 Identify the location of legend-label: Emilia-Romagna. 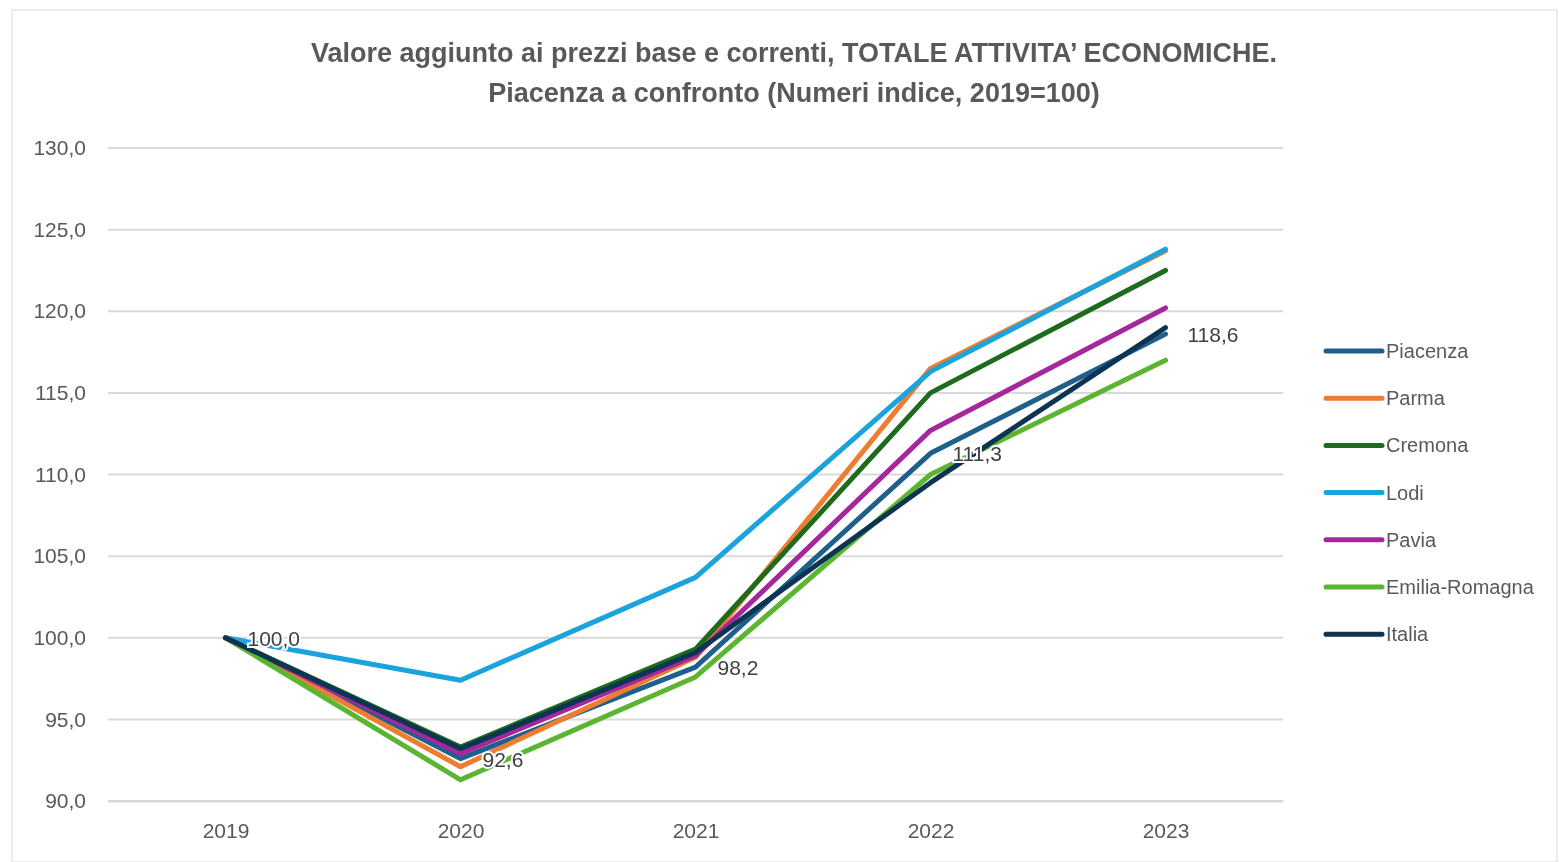
(1460, 587).